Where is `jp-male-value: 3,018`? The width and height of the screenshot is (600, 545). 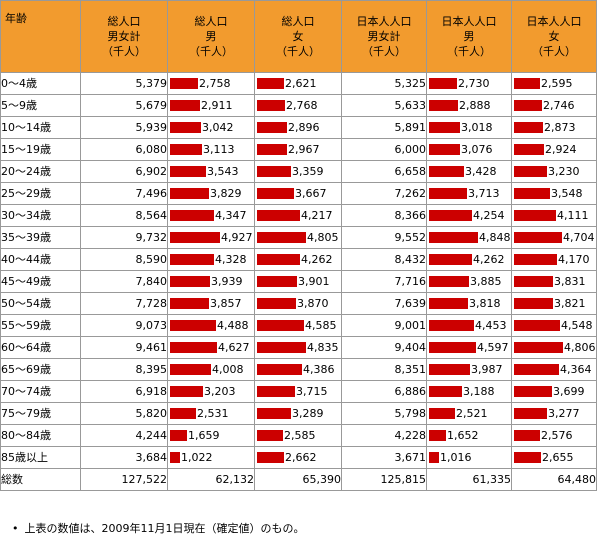 jp-male-value: 3,018 is located at coordinates (477, 127).